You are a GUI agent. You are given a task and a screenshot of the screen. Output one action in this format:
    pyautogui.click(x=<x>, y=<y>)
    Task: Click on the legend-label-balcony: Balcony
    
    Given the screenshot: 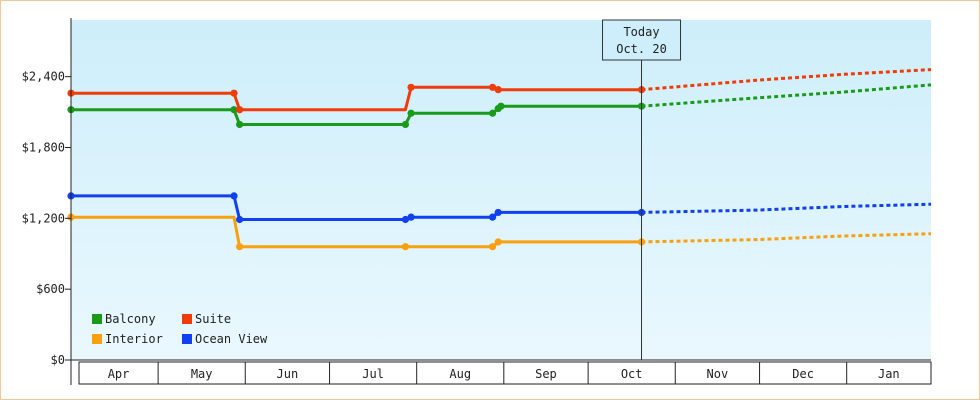 What is the action you would take?
    pyautogui.click(x=130, y=319)
    